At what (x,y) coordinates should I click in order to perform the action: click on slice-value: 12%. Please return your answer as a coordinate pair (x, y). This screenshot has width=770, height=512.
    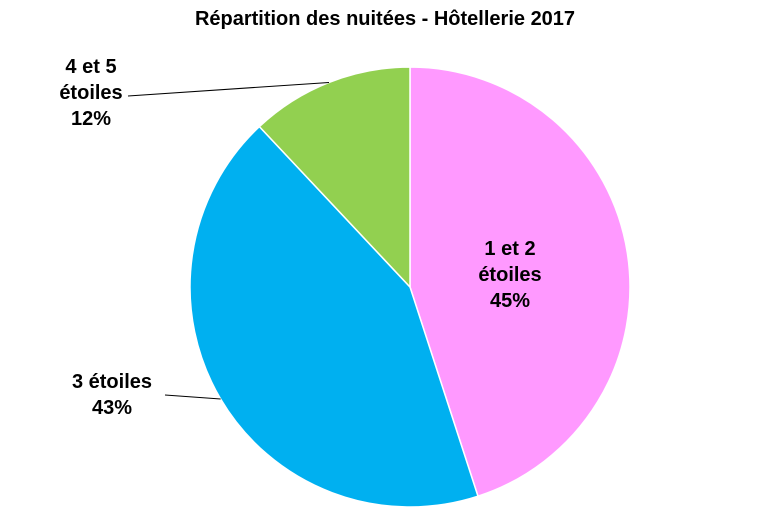
    Looking at the image, I should click on (91, 119).